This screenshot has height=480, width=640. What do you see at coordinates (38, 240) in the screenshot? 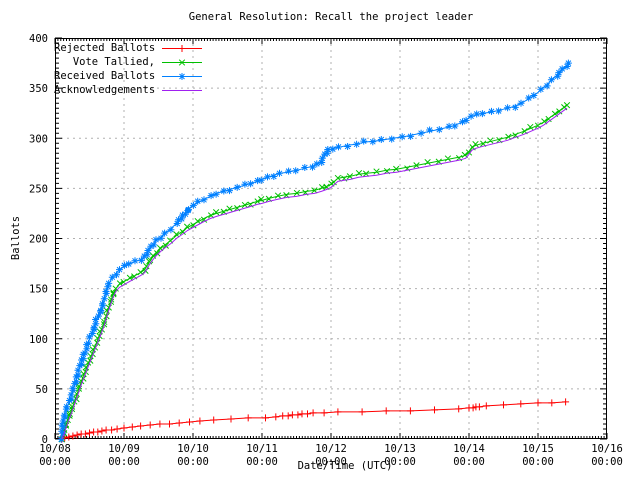
I see `y-tick-label: 200` at bounding box center [38, 240].